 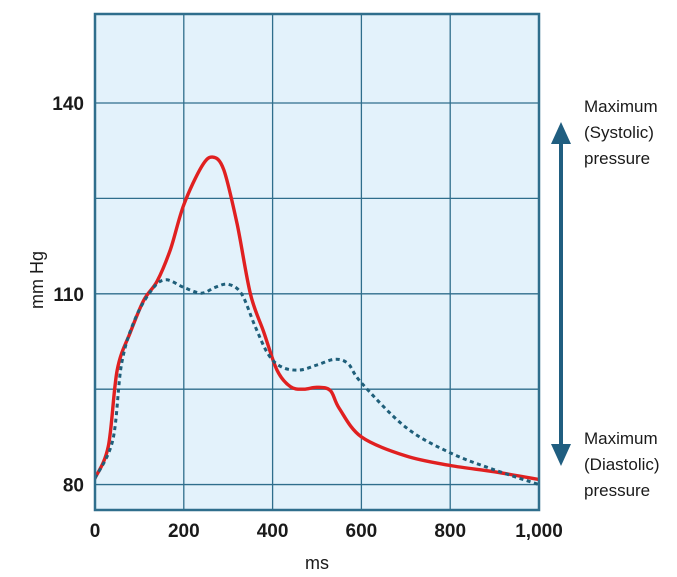 I want to click on systolic-annotation-line-2: (Systolic), so click(x=619, y=132).